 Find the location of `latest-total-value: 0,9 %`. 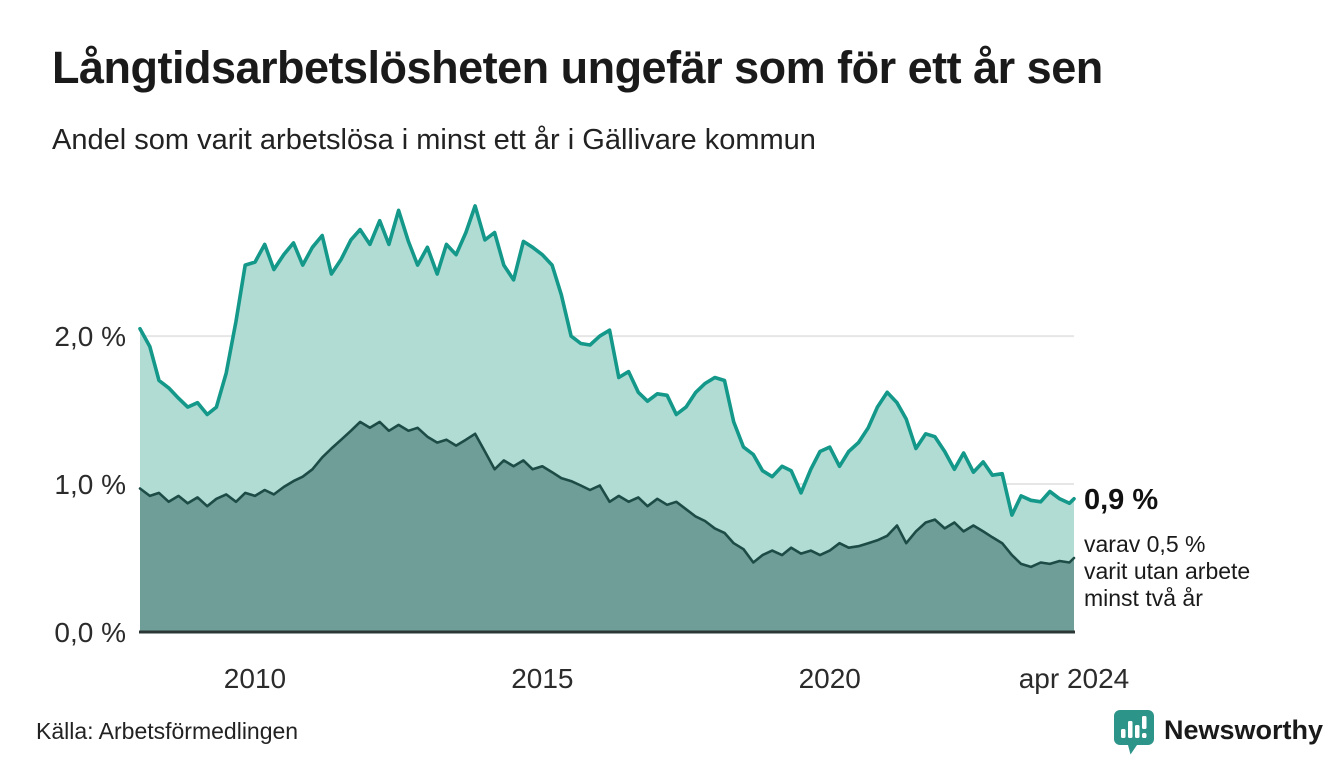

latest-total-value: 0,9 % is located at coordinates (1121, 500).